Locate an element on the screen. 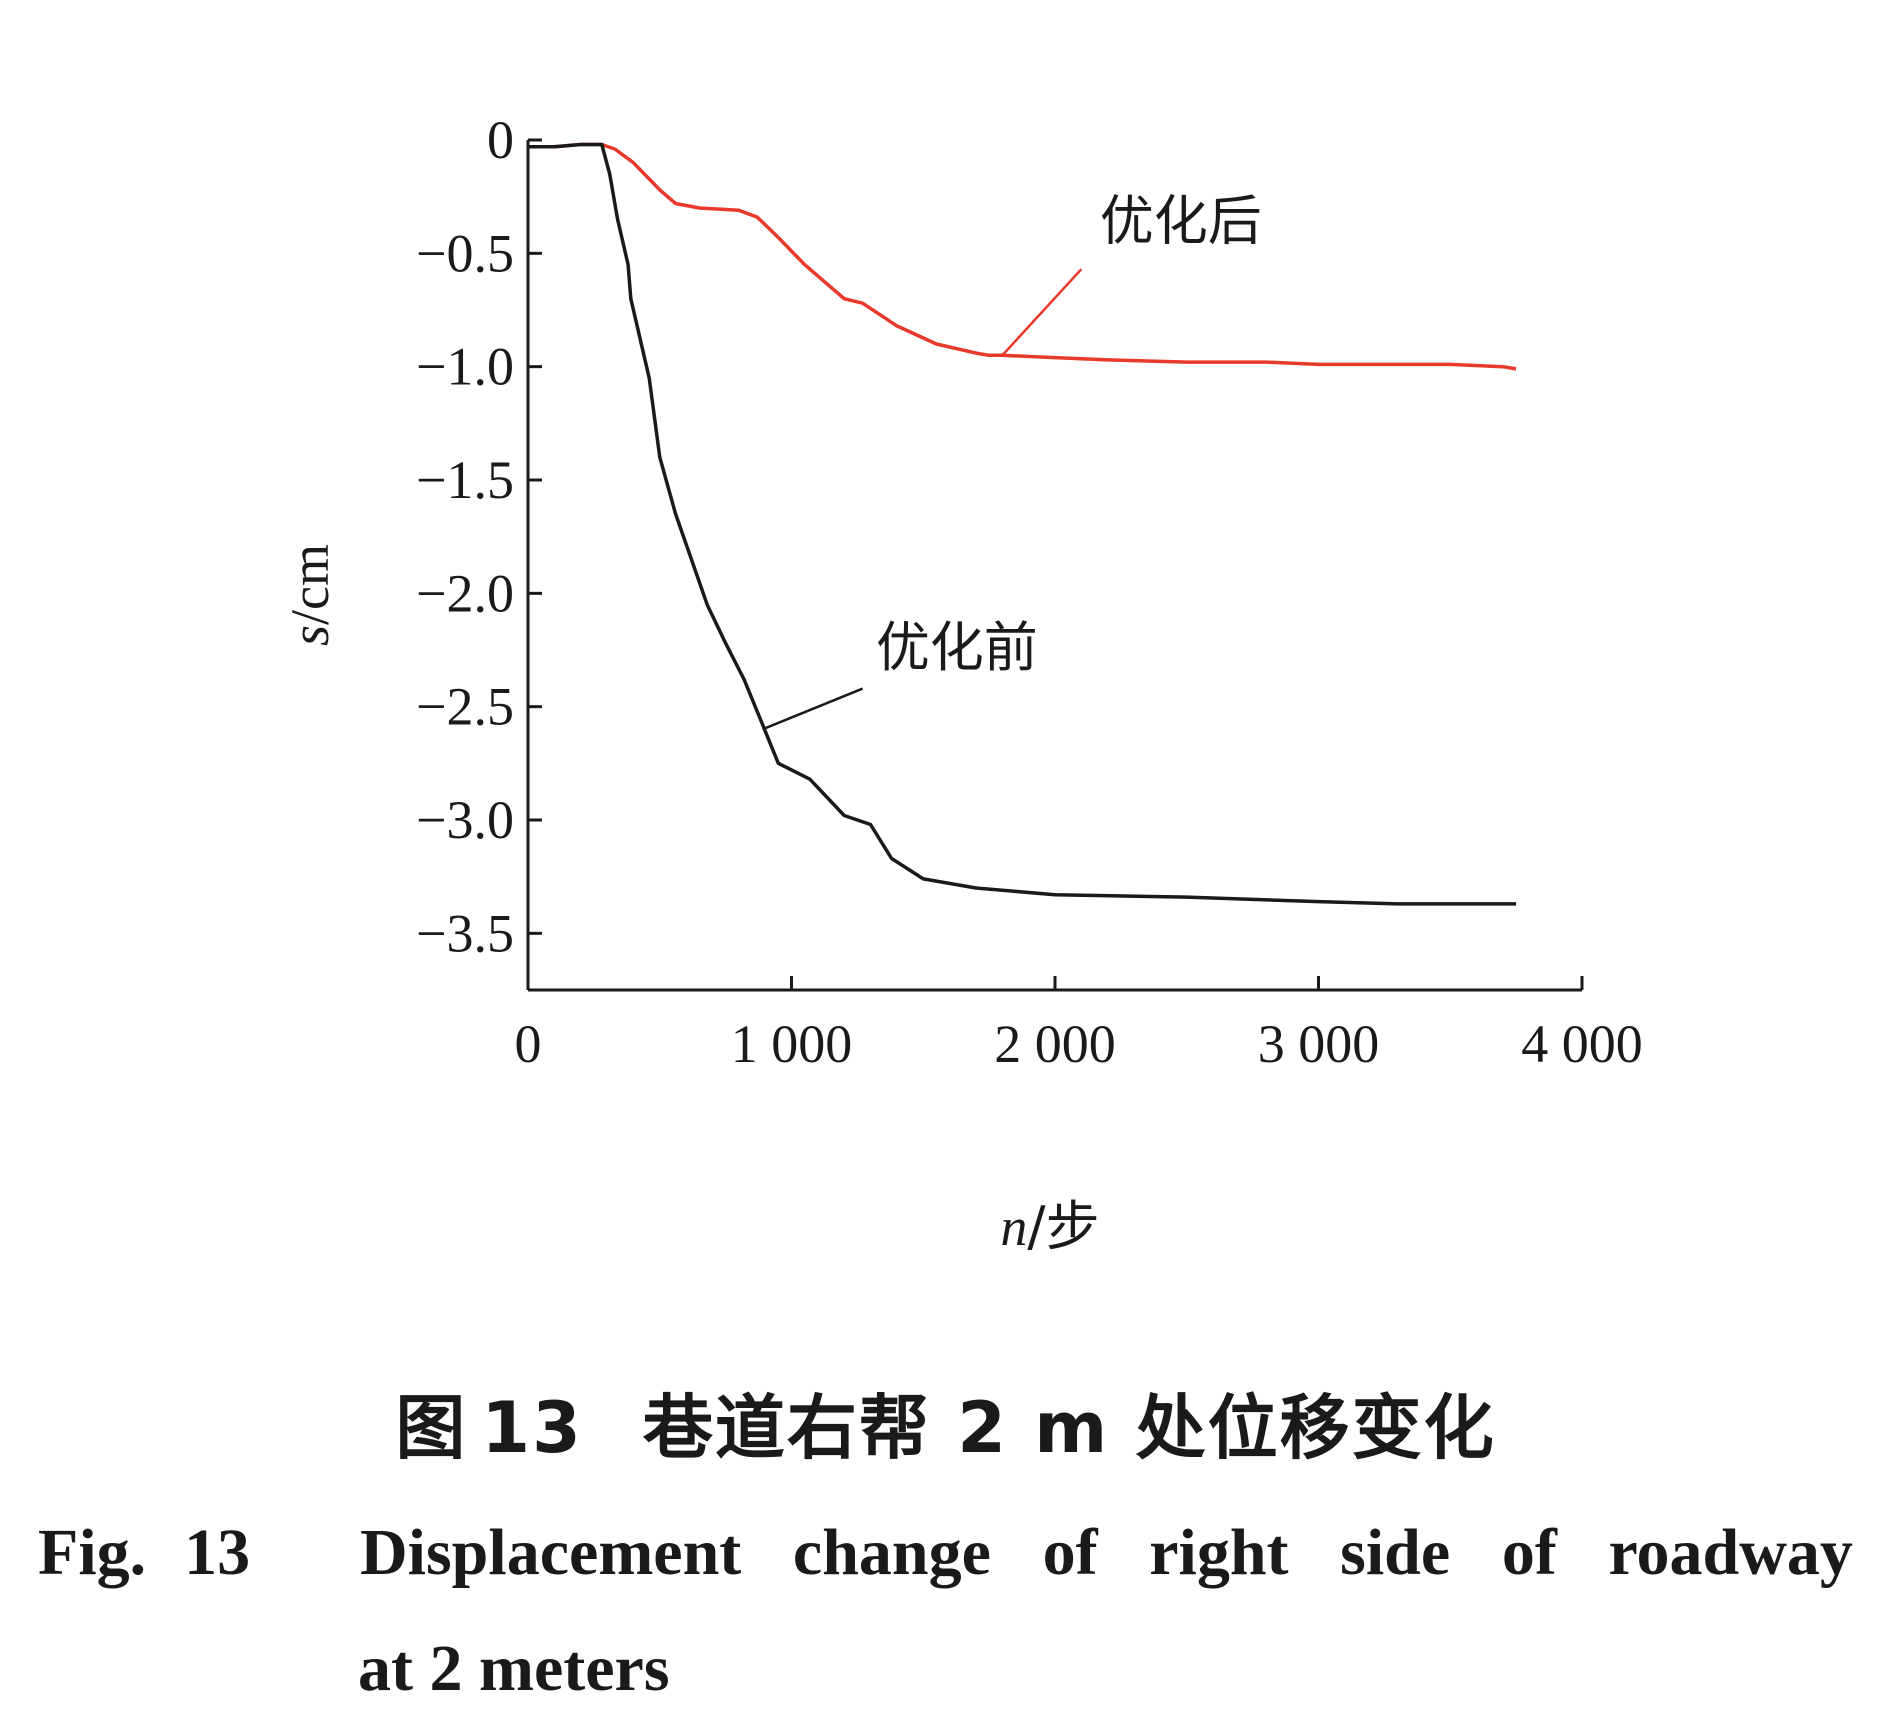 This screenshot has height=1732, width=1891. y-tick-label: −0.5 is located at coordinates (465, 253).